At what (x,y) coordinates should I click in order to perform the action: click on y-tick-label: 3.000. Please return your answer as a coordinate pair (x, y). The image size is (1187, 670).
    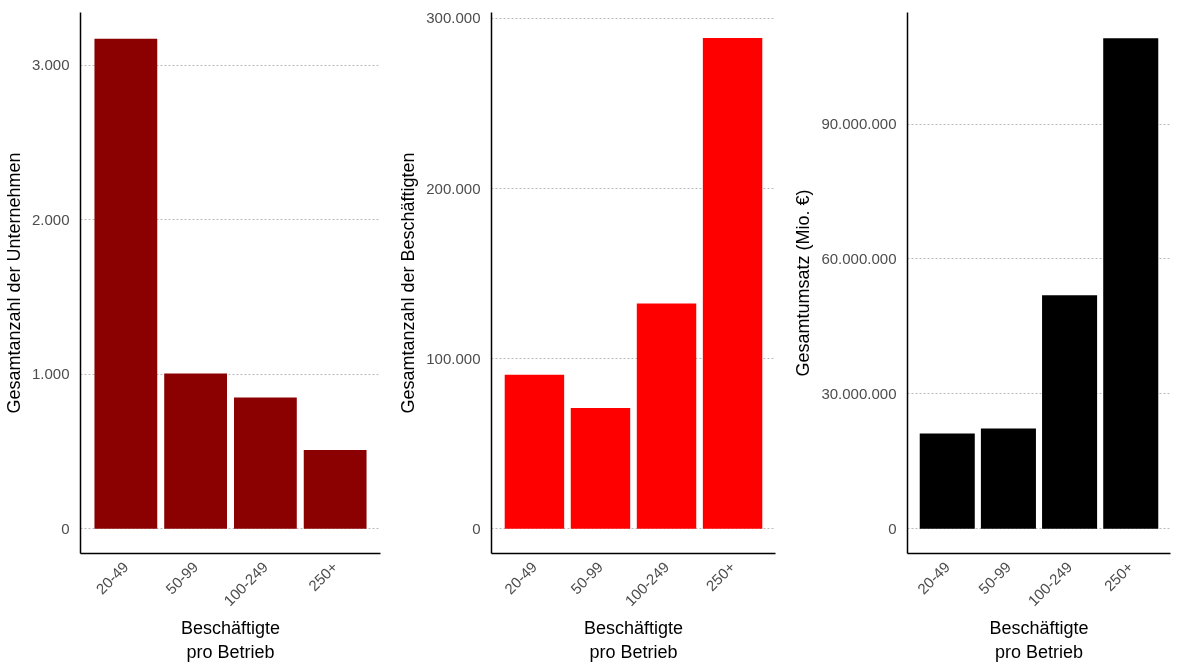
    Looking at the image, I should click on (50, 65).